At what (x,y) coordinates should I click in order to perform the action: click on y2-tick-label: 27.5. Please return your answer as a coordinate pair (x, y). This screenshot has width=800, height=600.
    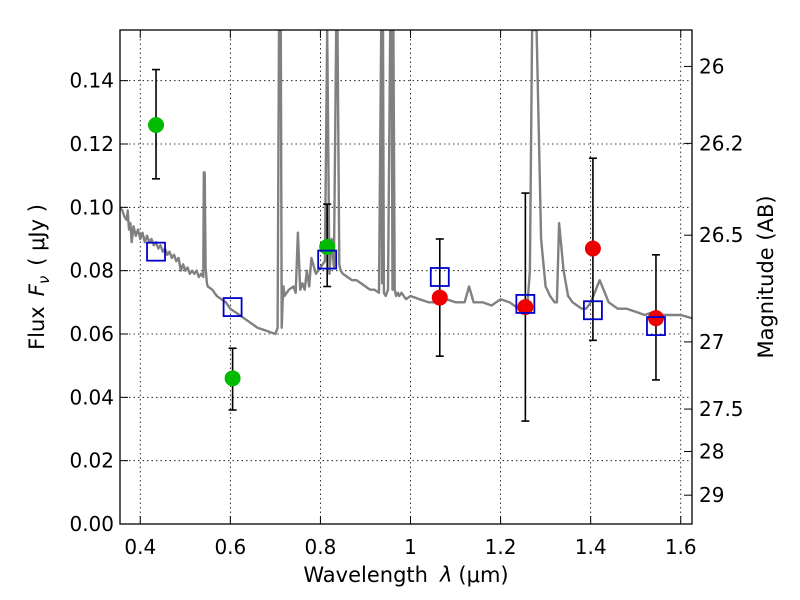
    Looking at the image, I should click on (721, 409).